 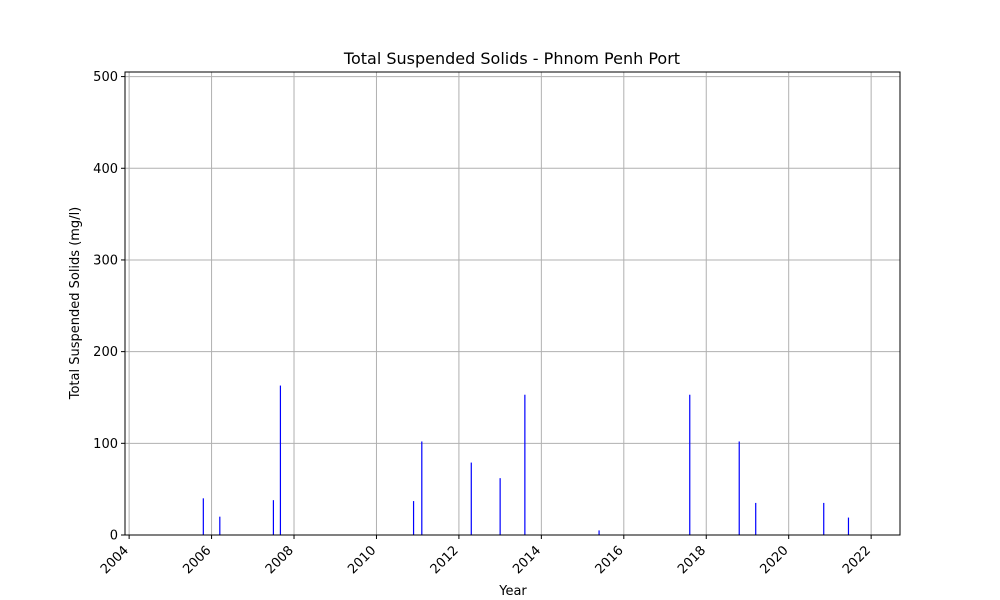 What do you see at coordinates (109, 307) in the screenshot?
I see `y-ticks: 0 100 200 300 400 500` at bounding box center [109, 307].